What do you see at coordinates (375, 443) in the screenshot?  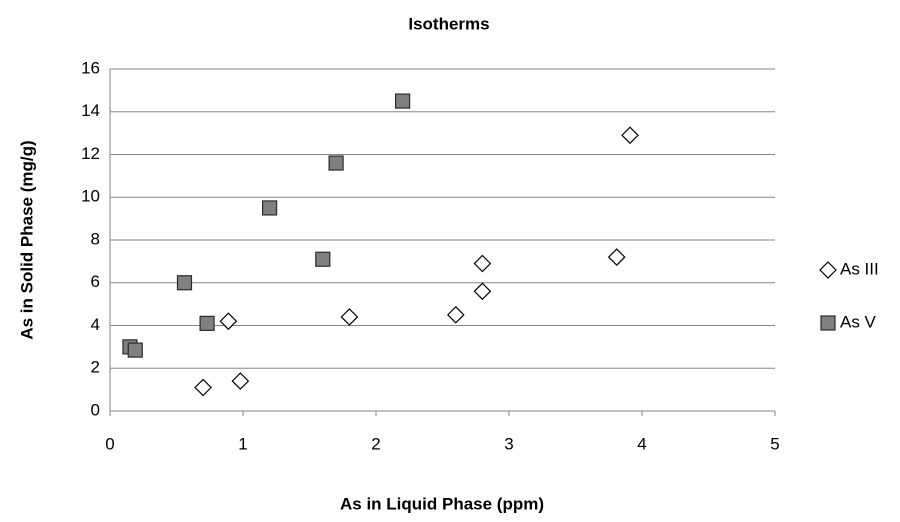 I see `x-tick-label: 2` at bounding box center [375, 443].